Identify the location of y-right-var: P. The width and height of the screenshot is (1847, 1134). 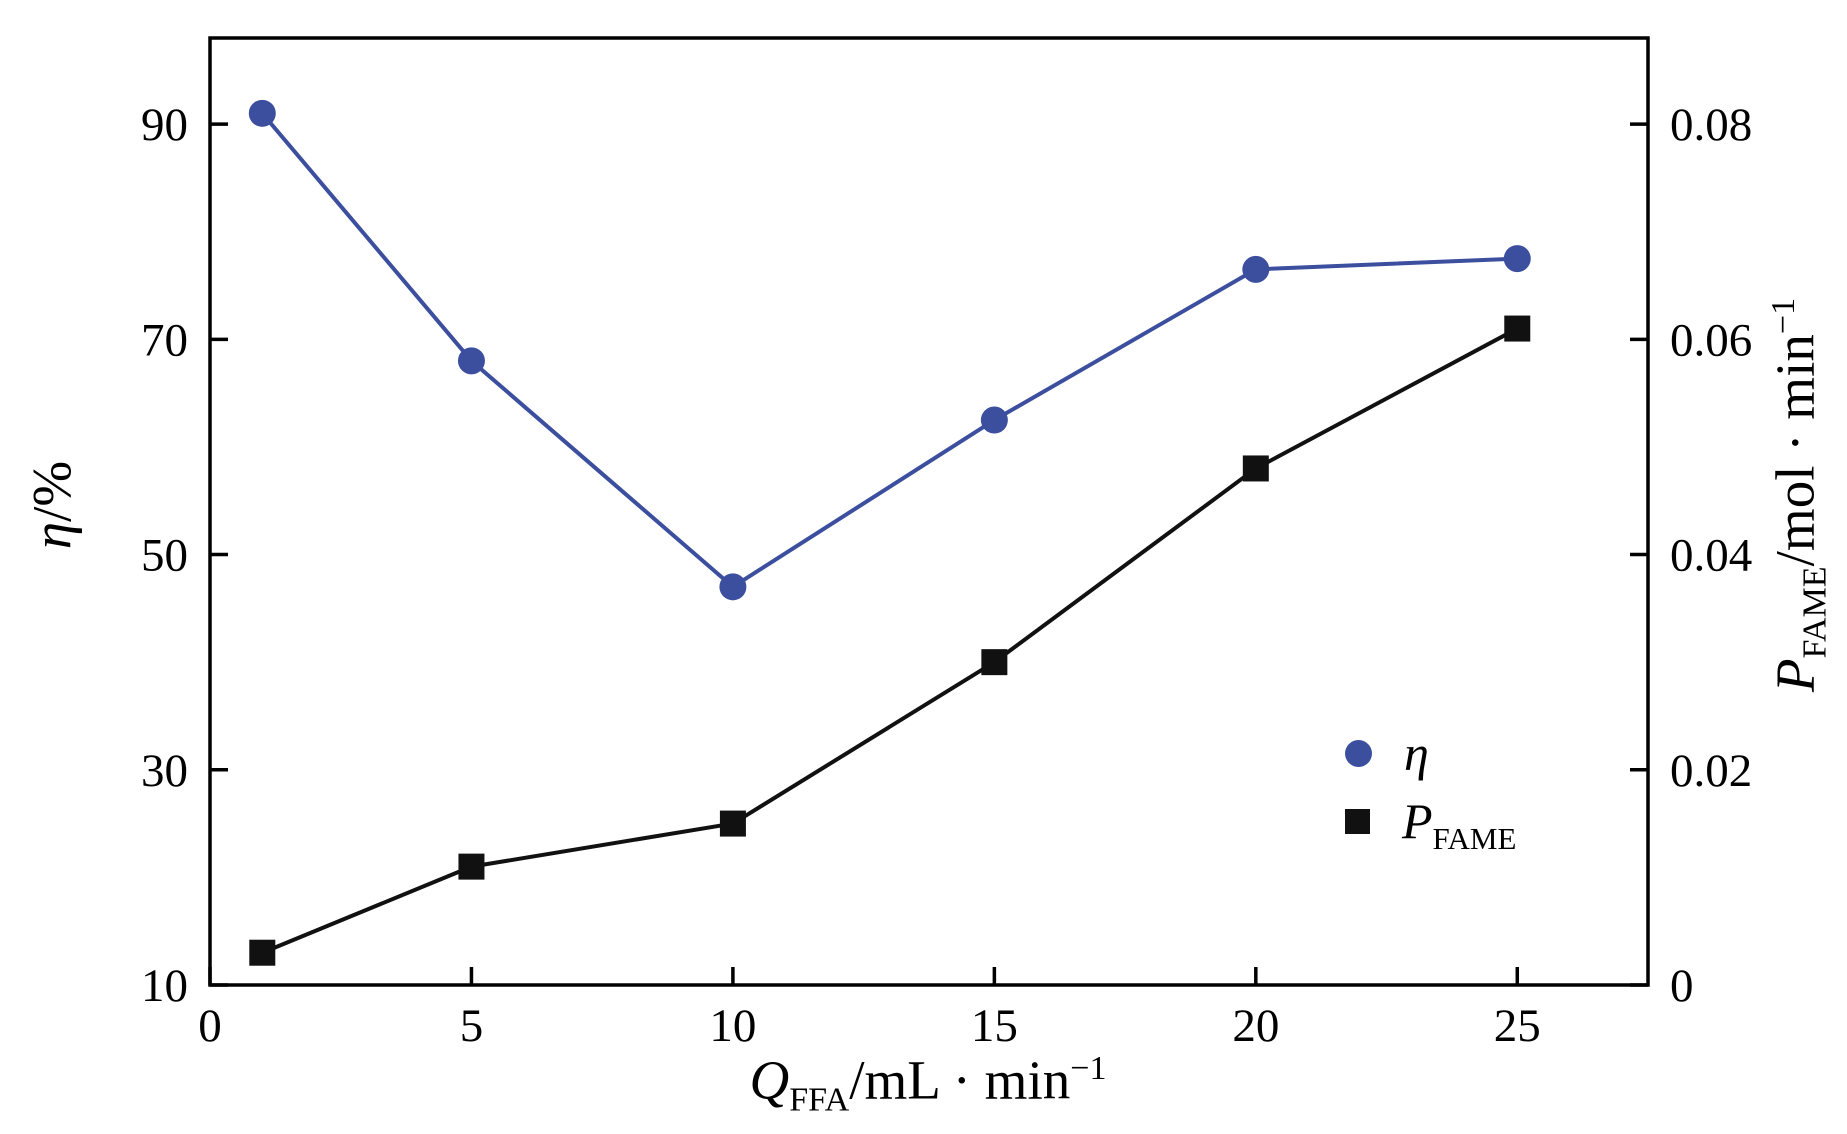
(1795, 675).